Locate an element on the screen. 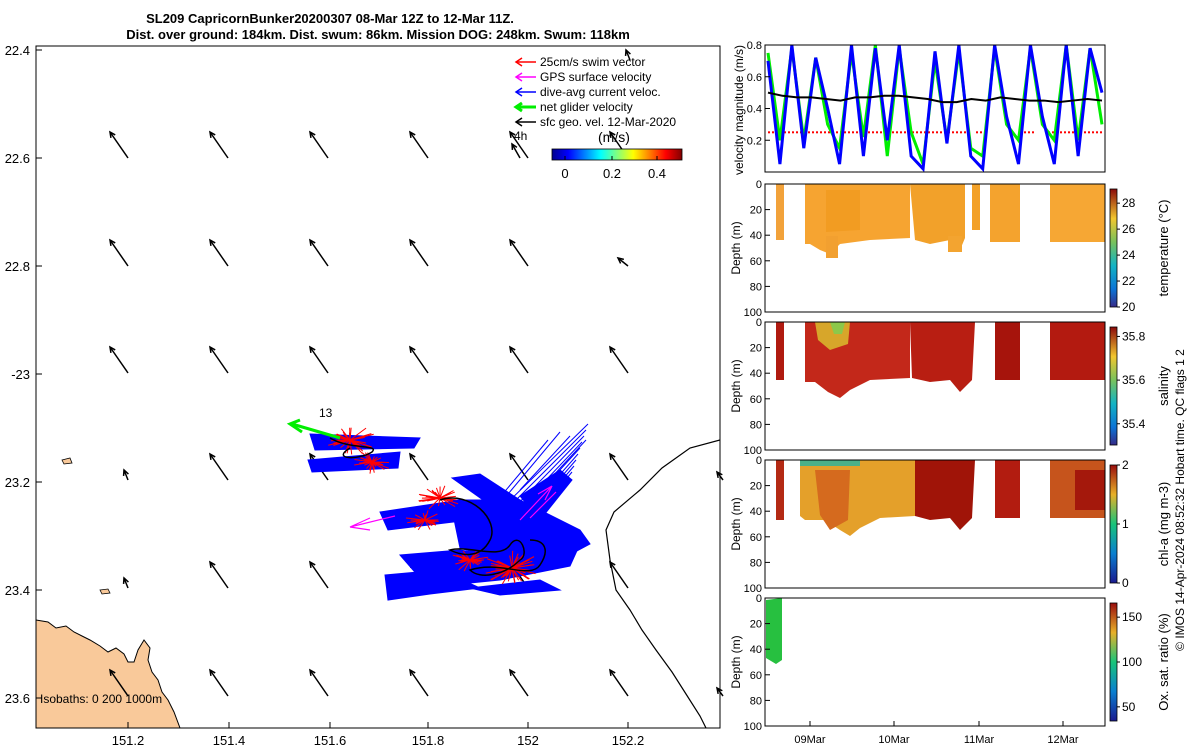 The height and width of the screenshot is (750, 1200). isobaths-label: Isobaths: 0 200 1000m is located at coordinates (101, 699).